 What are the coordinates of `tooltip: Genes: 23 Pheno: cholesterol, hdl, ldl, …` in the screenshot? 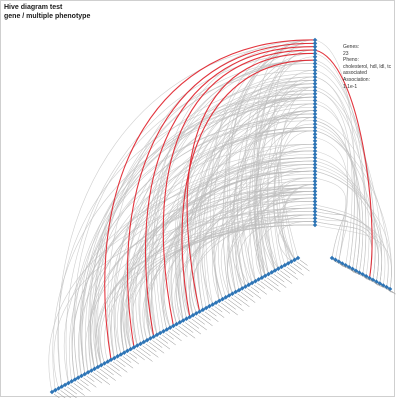 It's located at (367, 67).